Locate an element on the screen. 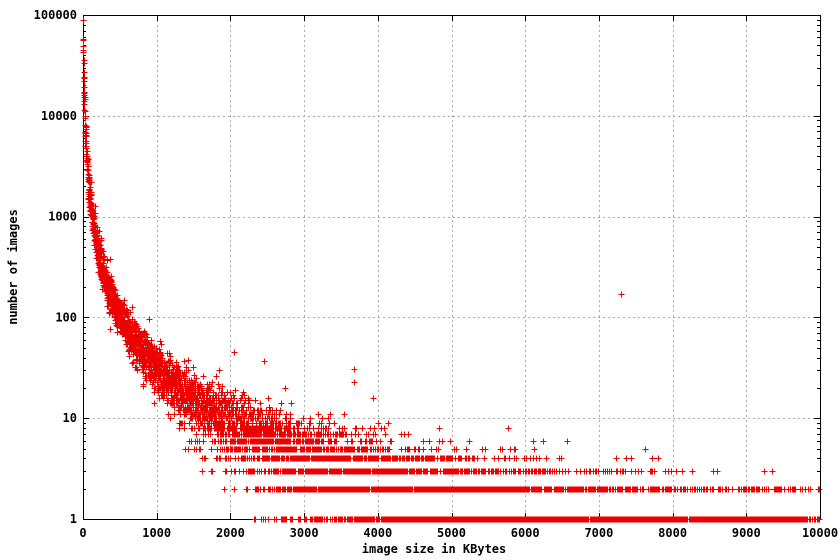 This screenshot has height=560, width=840. x-tick-label: 9000 is located at coordinates (746, 533).